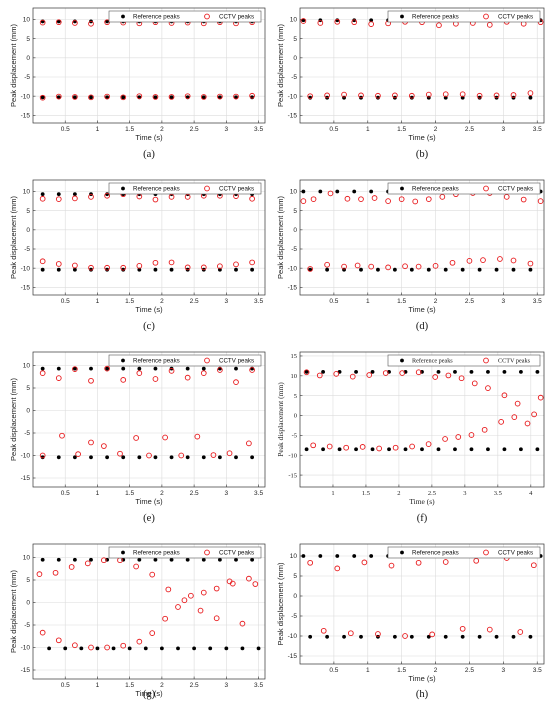 The height and width of the screenshot is (711, 550). Describe the element at coordinates (401, 129) in the screenshot. I see `x-tick-label: 1.5` at that location.